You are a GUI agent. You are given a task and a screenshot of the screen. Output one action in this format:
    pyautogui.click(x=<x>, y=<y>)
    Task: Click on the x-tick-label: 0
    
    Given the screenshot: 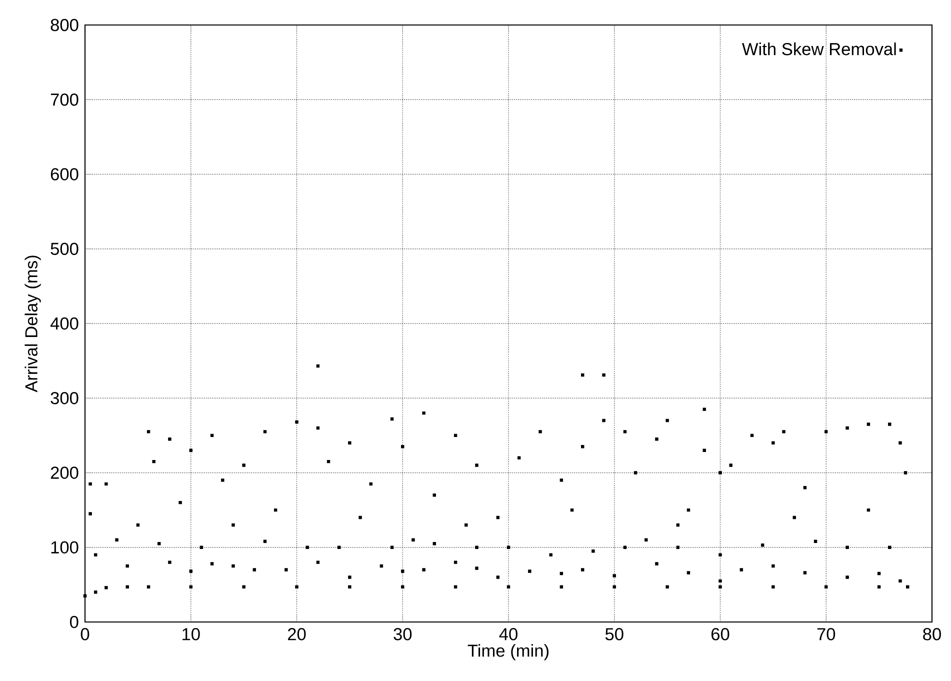 What is the action you would take?
    pyautogui.click(x=85, y=634)
    